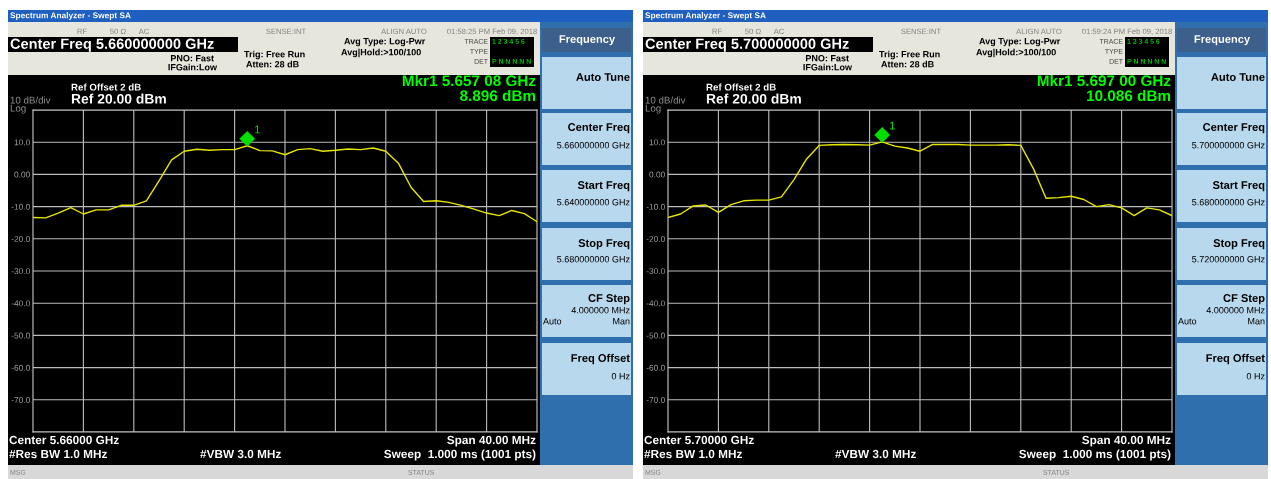  I want to click on text: Center 5.70000 GHz, so click(699, 440).